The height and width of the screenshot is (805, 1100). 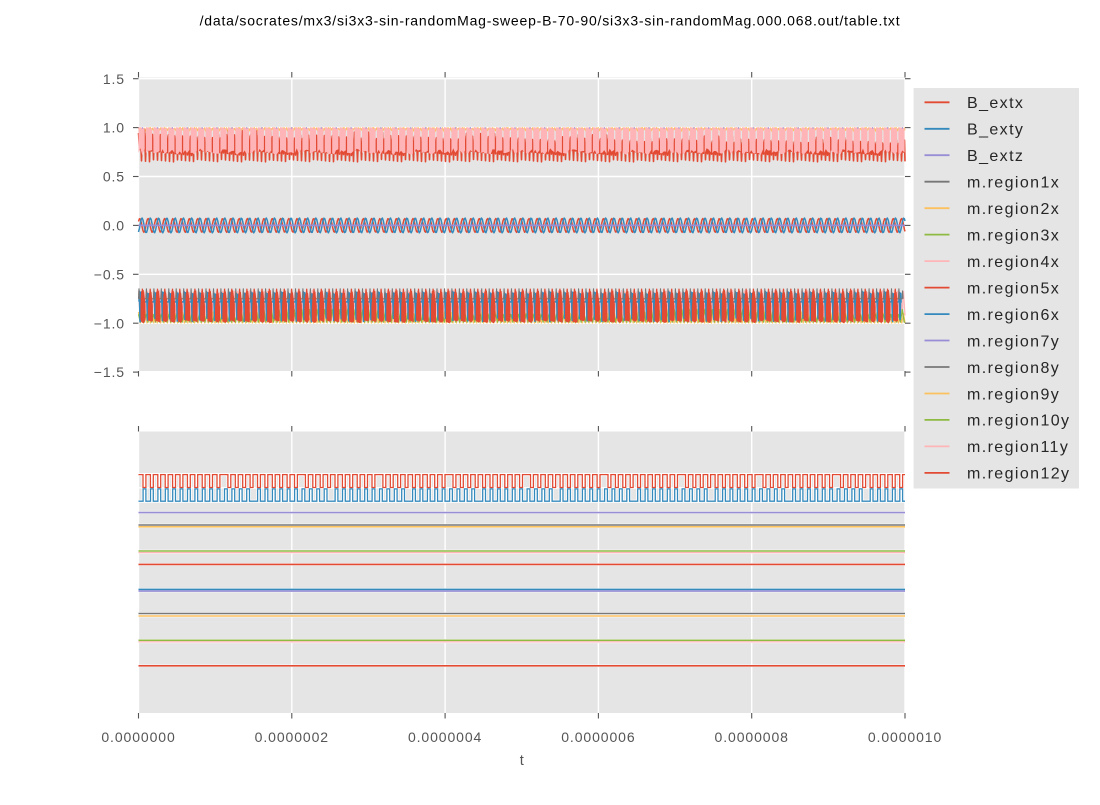 What do you see at coordinates (114, 128) in the screenshot?
I see `svg-text: 1.0` at bounding box center [114, 128].